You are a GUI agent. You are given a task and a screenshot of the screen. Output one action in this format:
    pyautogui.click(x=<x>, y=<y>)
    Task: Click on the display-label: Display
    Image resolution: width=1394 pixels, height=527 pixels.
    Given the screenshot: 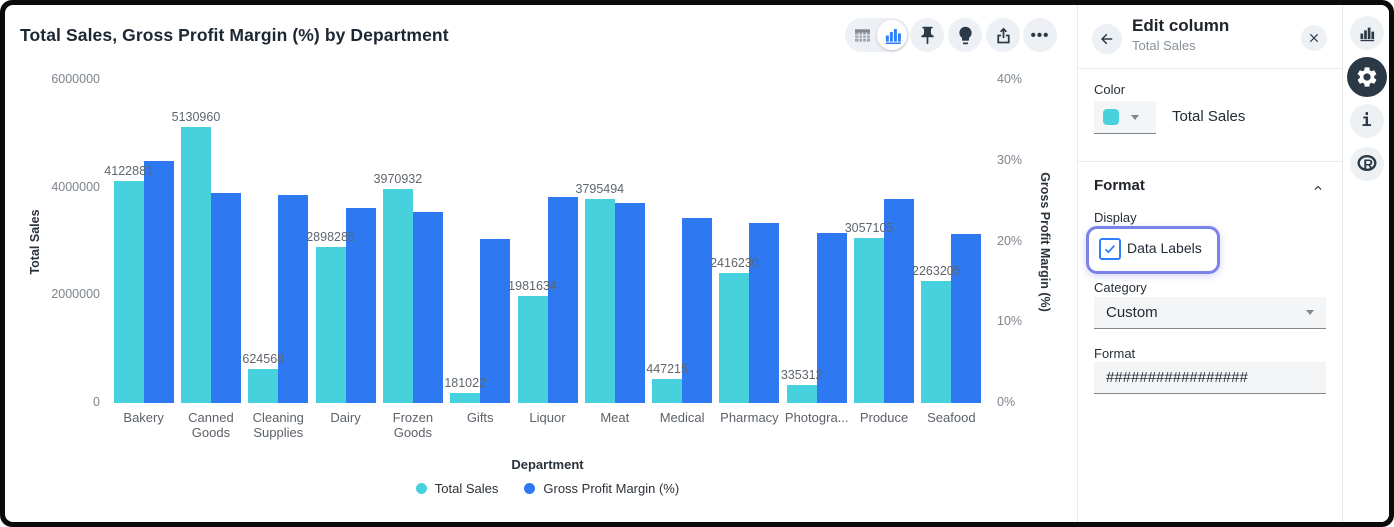 What is the action you would take?
    pyautogui.click(x=1115, y=217)
    